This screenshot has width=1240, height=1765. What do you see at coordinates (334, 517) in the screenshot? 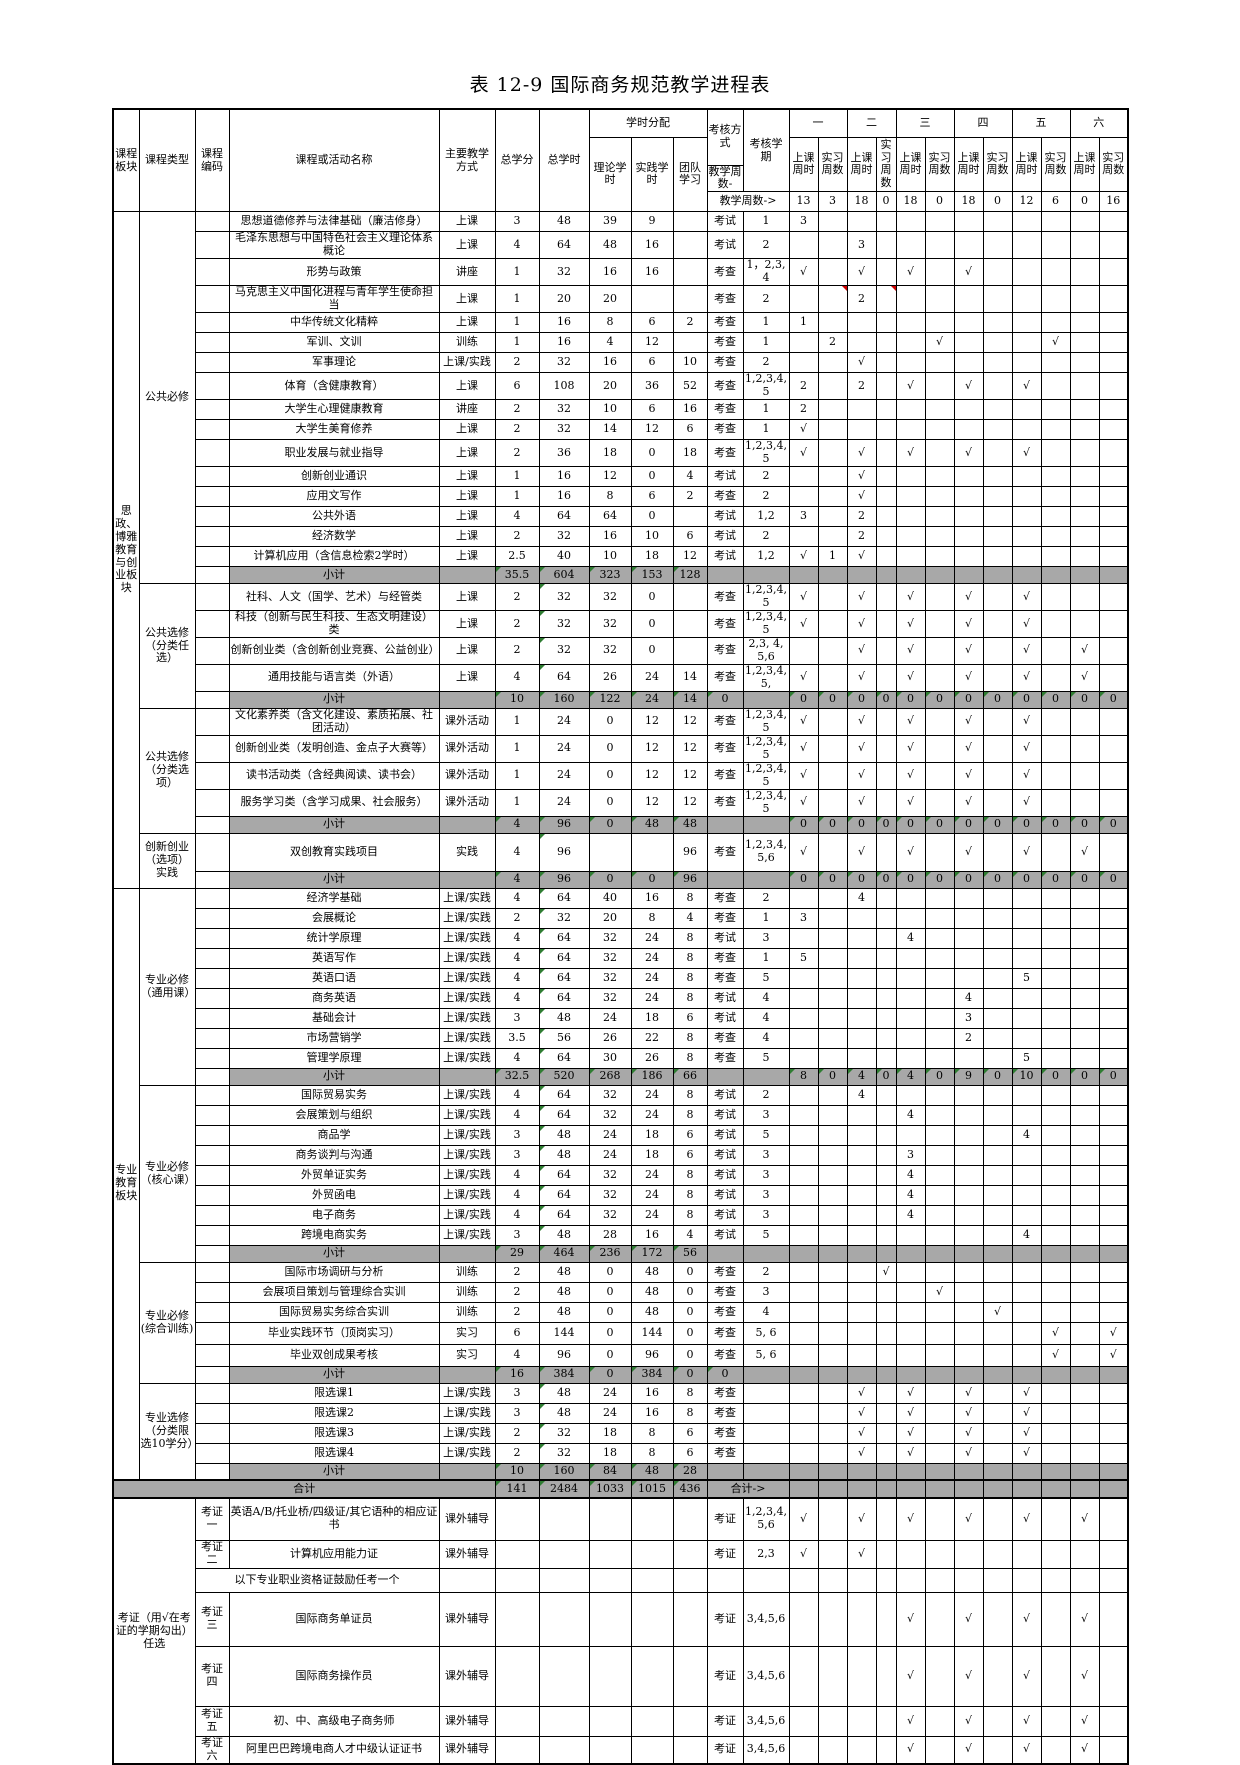
I see `course-name-cell: 公共外语` at bounding box center [334, 517].